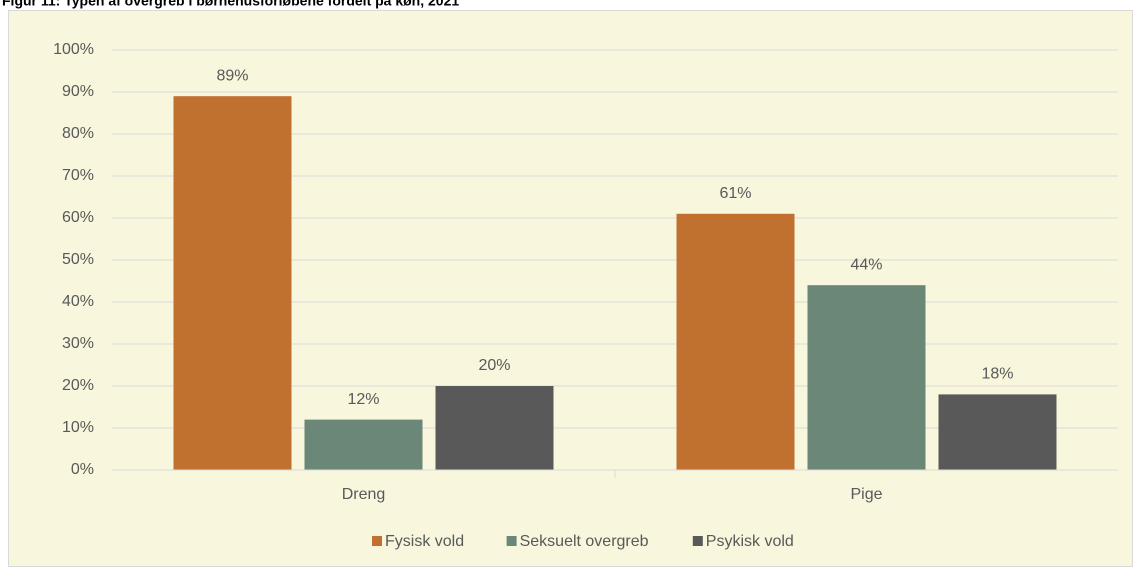 The height and width of the screenshot is (567, 1133). I want to click on y-tick-label: 70%, so click(78, 175).